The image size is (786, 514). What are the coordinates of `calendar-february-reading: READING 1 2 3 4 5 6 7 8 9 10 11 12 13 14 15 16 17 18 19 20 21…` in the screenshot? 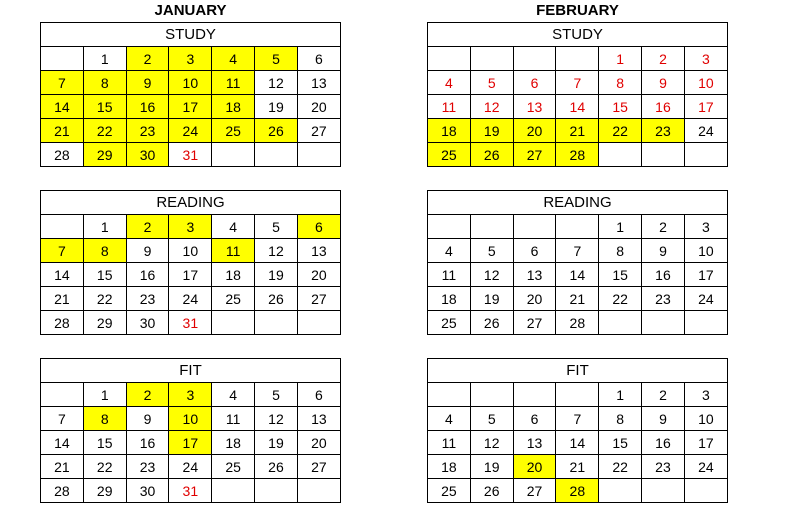 It's located at (578, 262).